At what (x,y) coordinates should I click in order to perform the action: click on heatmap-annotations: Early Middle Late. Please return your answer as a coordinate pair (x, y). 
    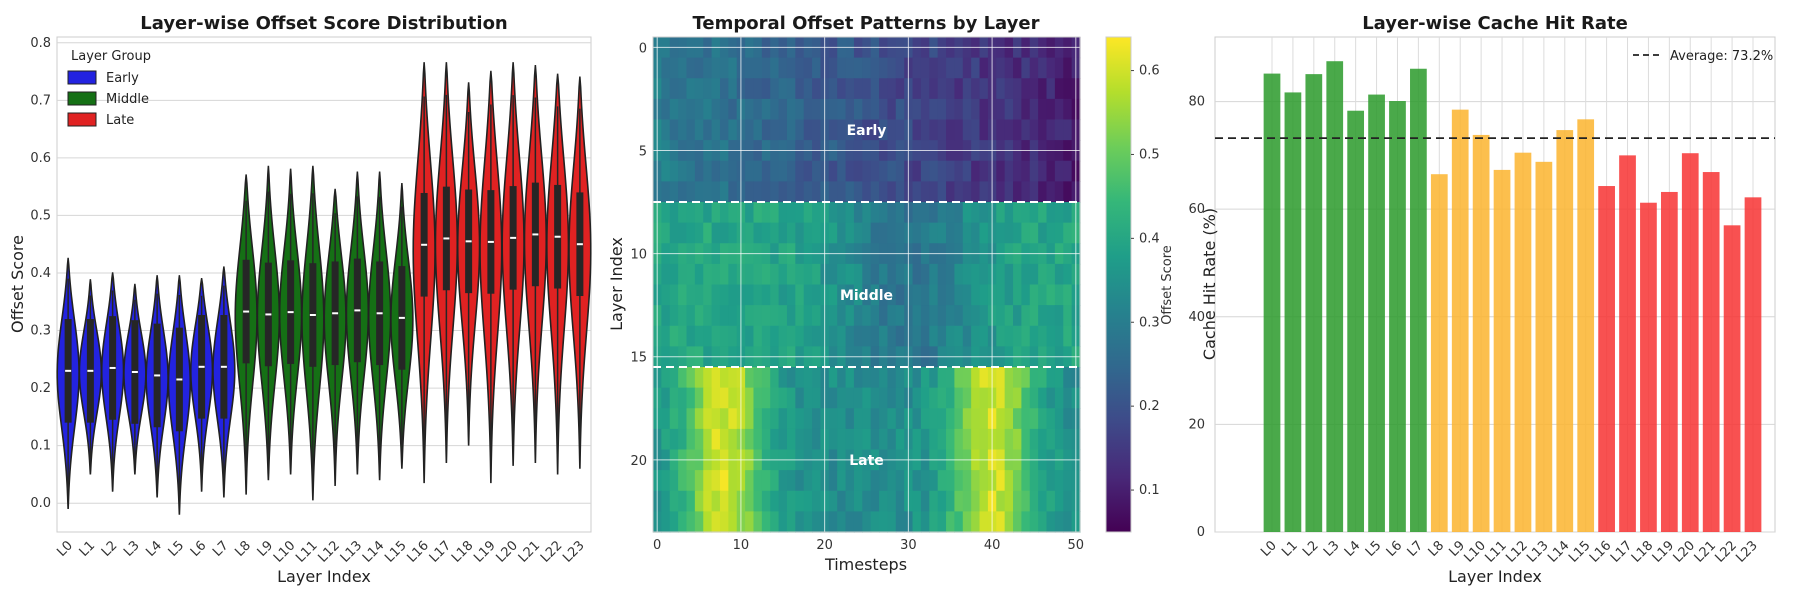
    Looking at the image, I should click on (866, 296).